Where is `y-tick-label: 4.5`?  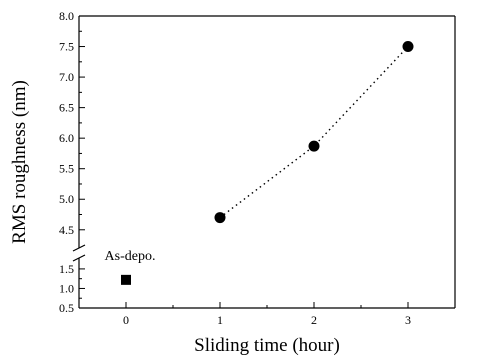
y-tick-label: 4.5 is located at coordinates (66, 230).